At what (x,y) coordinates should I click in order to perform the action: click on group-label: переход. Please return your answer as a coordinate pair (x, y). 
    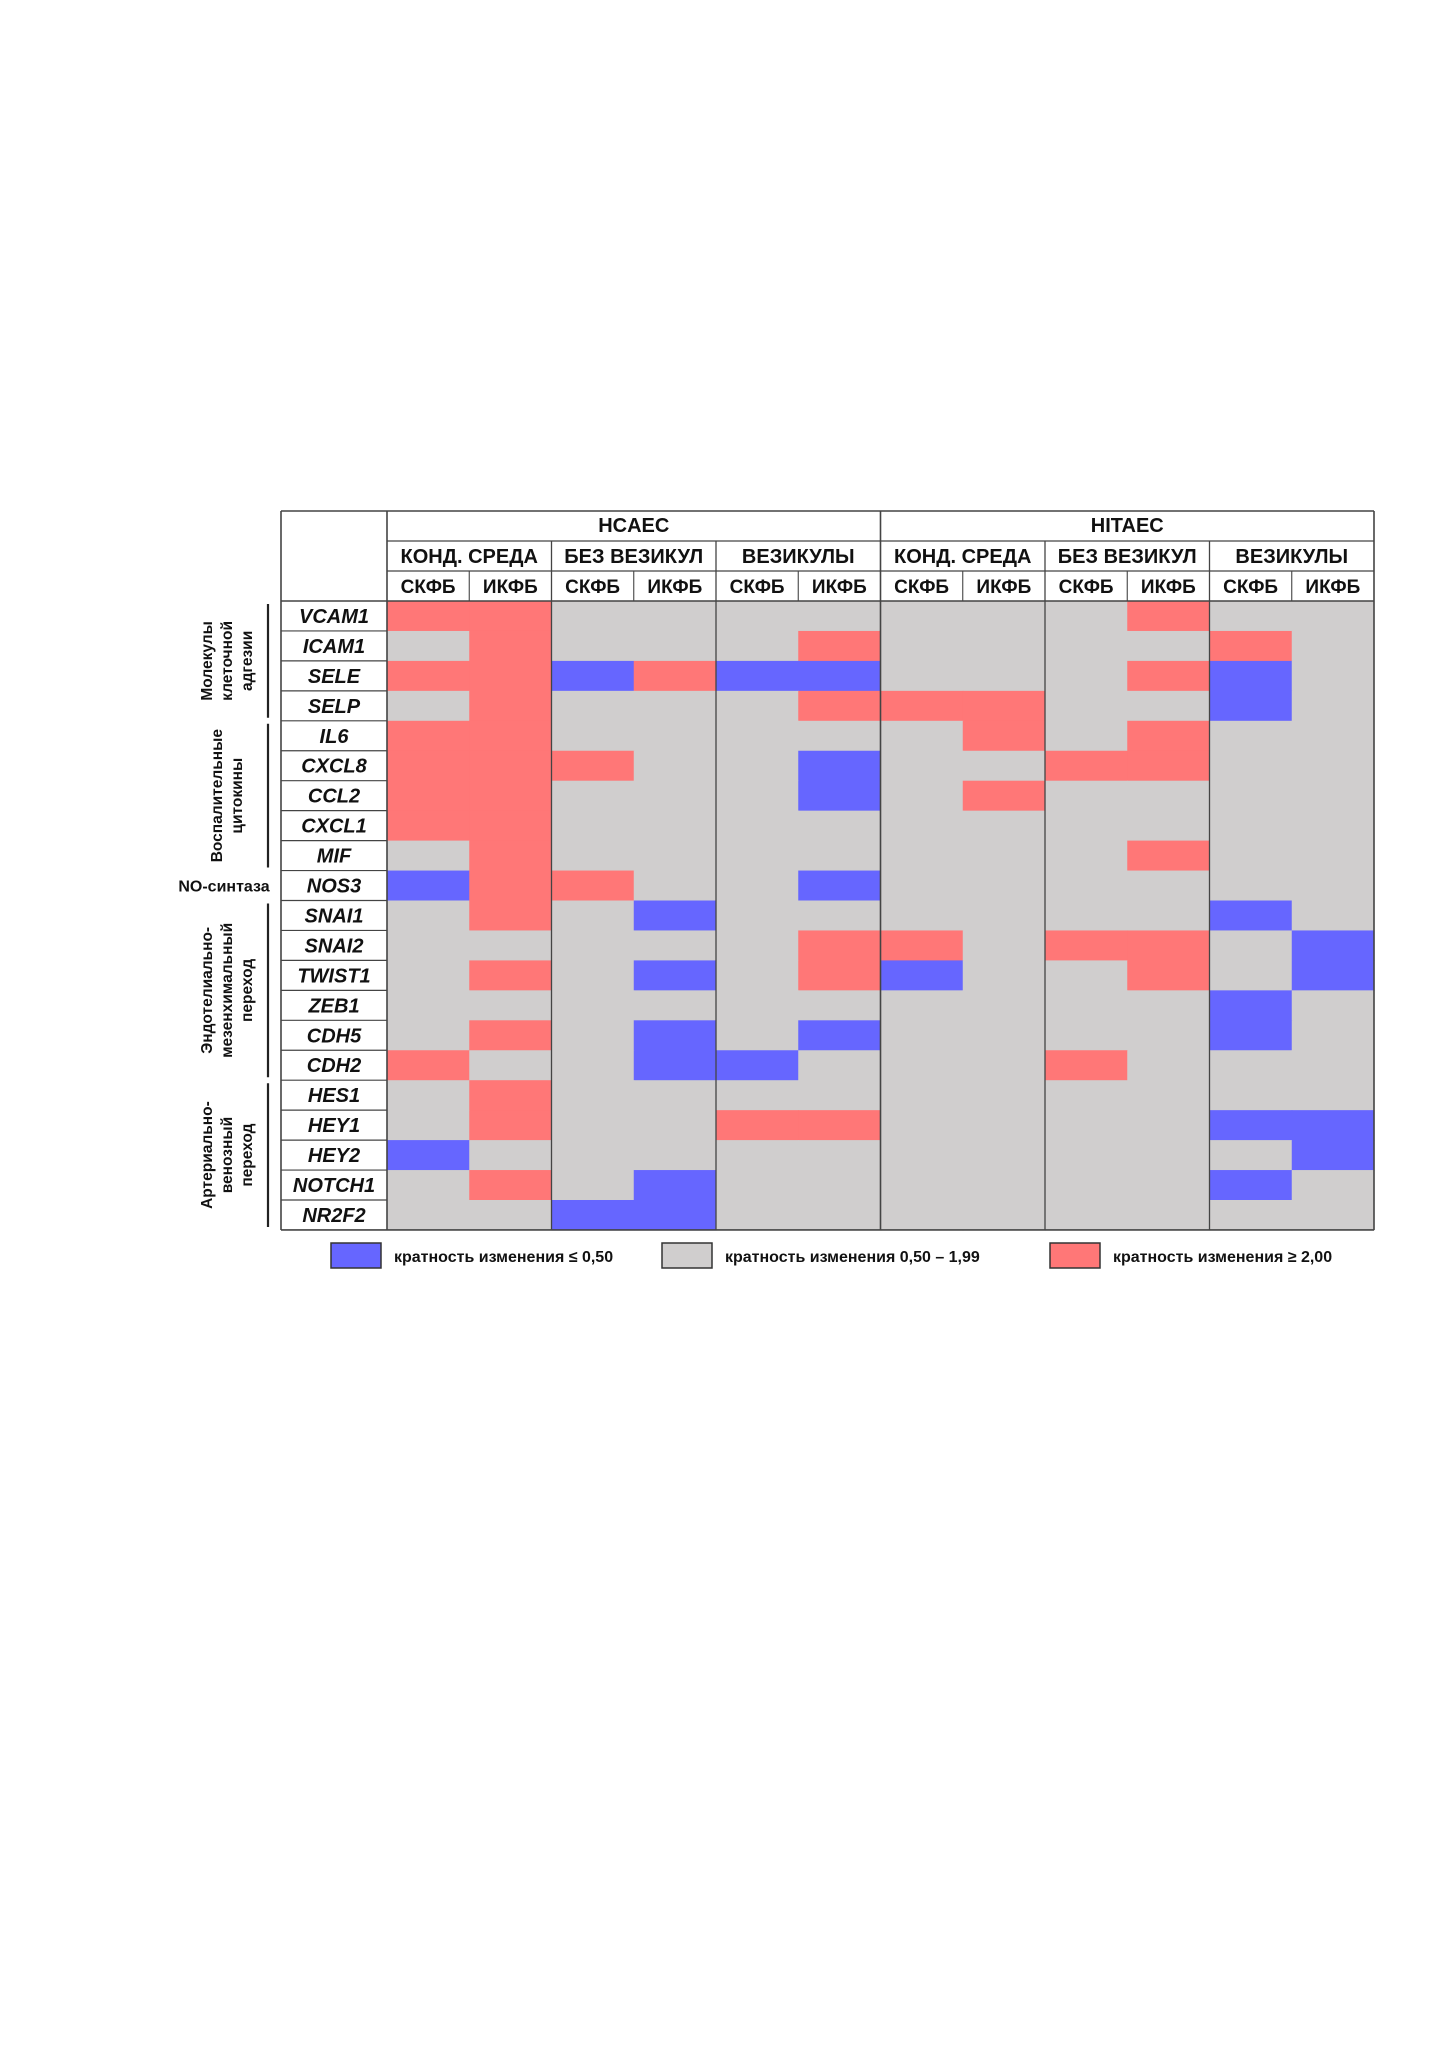
    Looking at the image, I should click on (247, 1154).